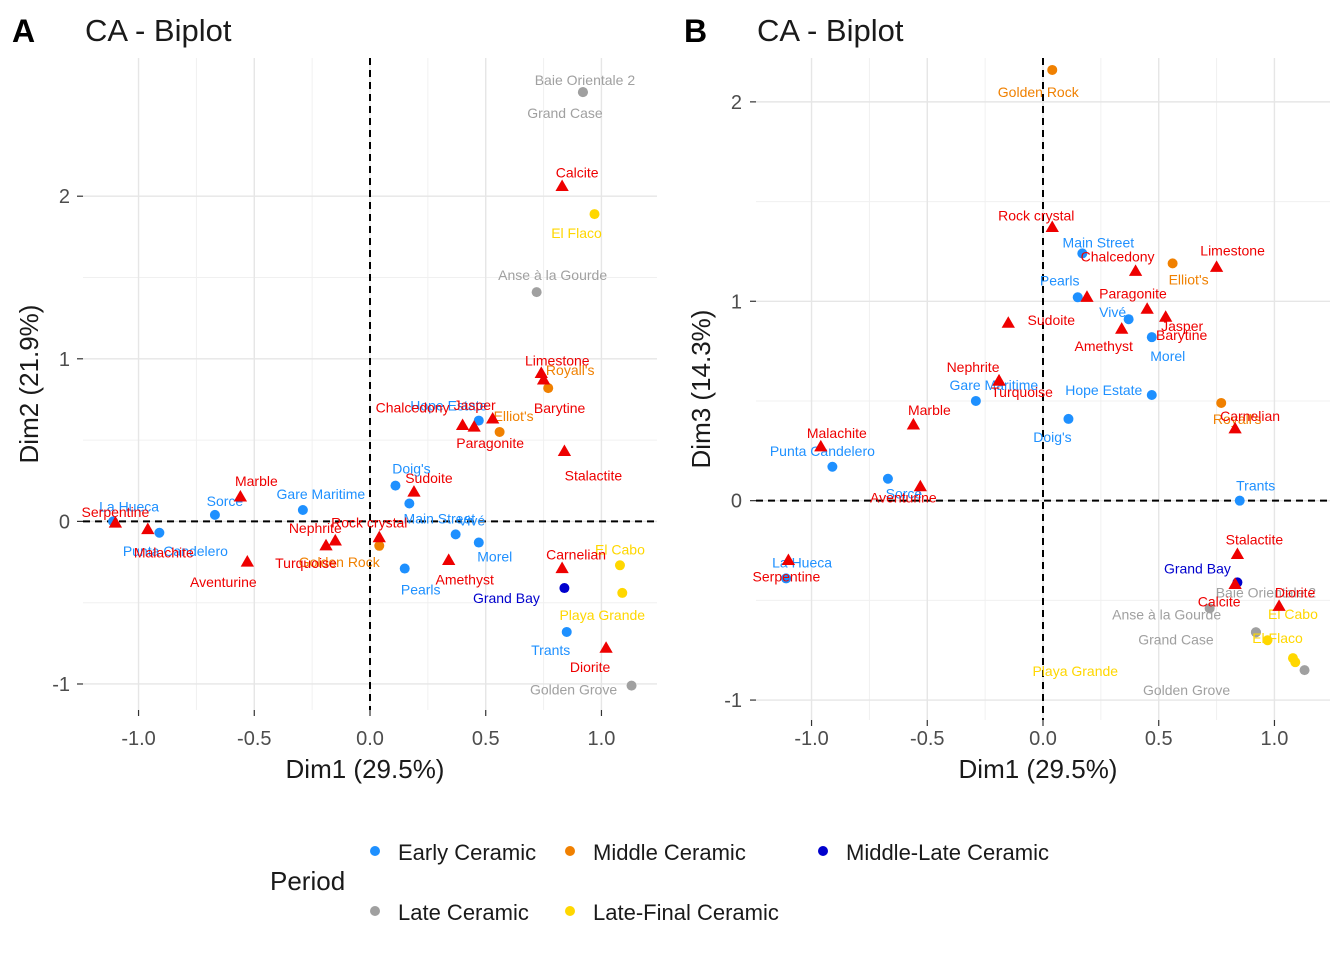 This screenshot has height=960, width=1344. I want to click on site-label: Gare Maritime, so click(321, 494).